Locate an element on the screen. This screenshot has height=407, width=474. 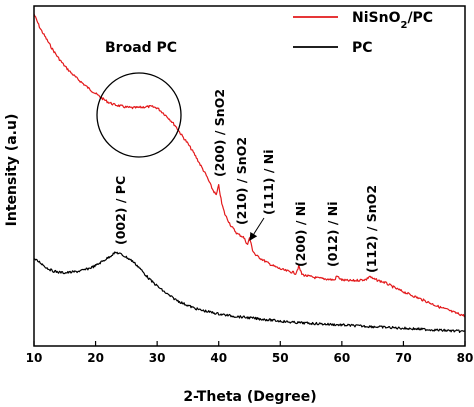
broad-pc-label: Broad PC is located at coordinates (141, 48).